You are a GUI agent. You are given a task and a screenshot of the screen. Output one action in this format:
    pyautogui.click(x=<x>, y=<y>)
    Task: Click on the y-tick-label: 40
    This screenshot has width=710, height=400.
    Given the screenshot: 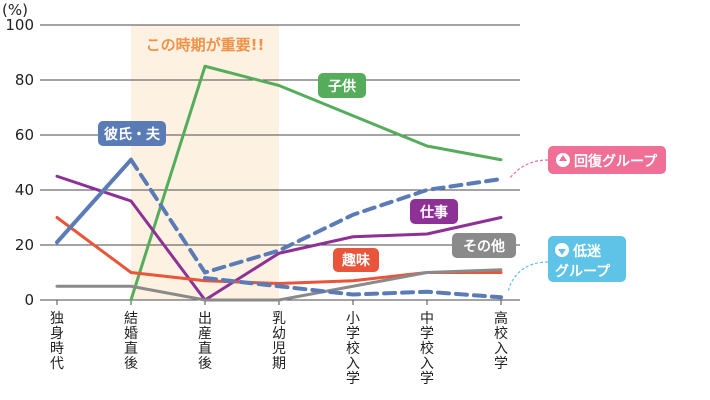 What is the action you would take?
    pyautogui.click(x=24, y=190)
    